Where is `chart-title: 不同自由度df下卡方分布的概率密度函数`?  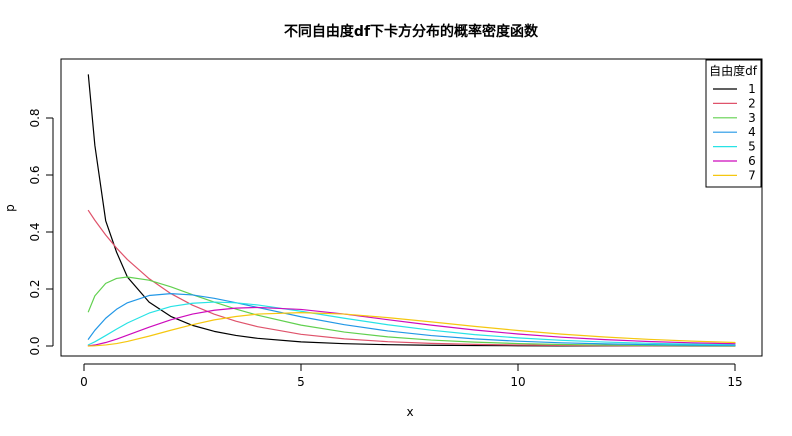
chart-title: 不同自由度df下卡方分布的概率密度函数 is located at coordinates (411, 31).